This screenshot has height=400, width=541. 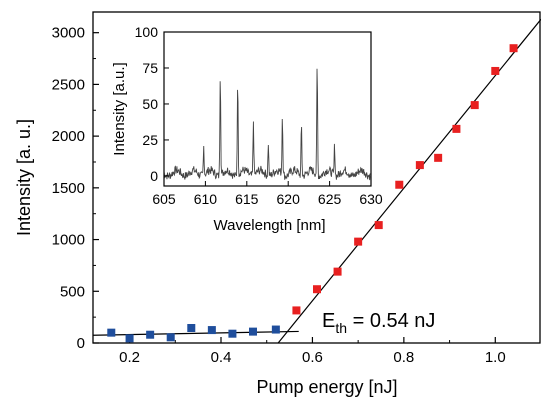 What do you see at coordinates (68, 136) in the screenshot?
I see `y-tick-label: 2000` at bounding box center [68, 136].